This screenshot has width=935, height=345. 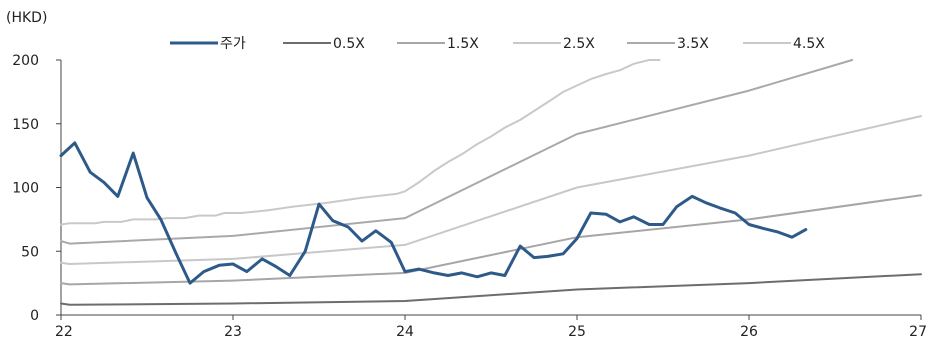 What do you see at coordinates (233, 44) in the screenshot?
I see `legend-label: 주가` at bounding box center [233, 44].